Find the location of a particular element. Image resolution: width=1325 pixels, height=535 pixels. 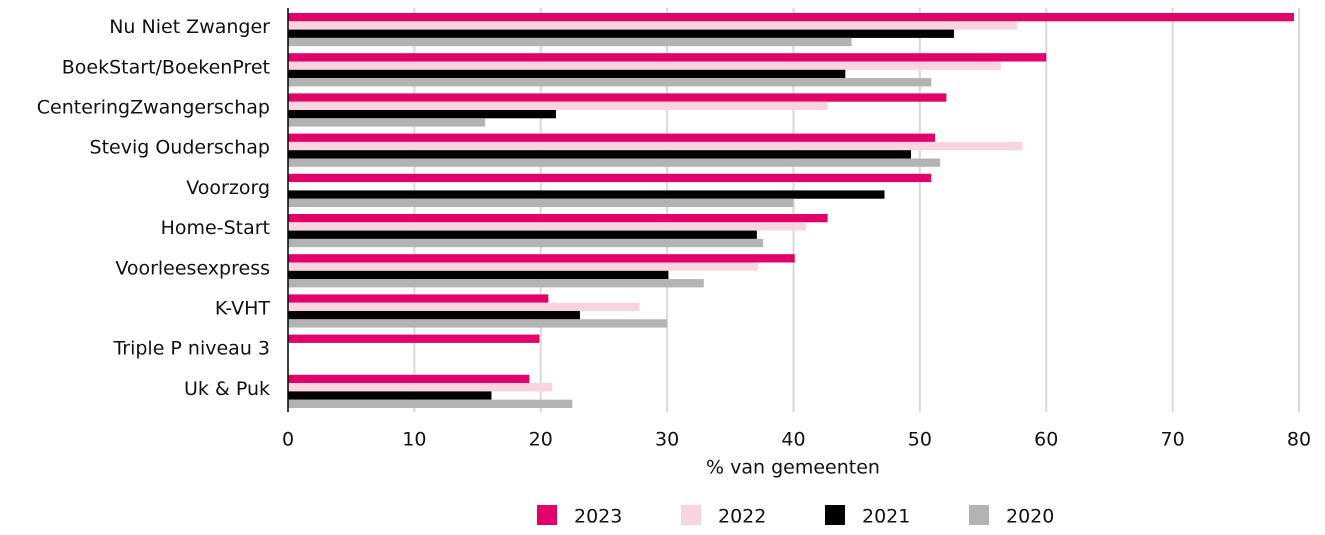

y-tick-label: CenteringZwangerschap is located at coordinates (153, 108).